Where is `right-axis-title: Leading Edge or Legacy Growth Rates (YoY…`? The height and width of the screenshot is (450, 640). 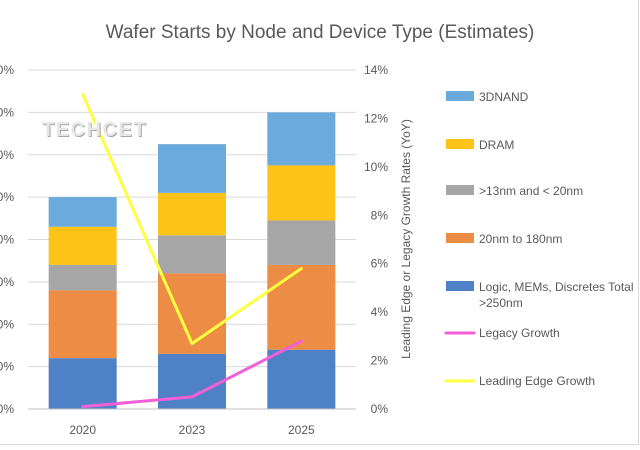 right-axis-title: Leading Edge or Legacy Growth Rates (YoY… is located at coordinates (406, 239).